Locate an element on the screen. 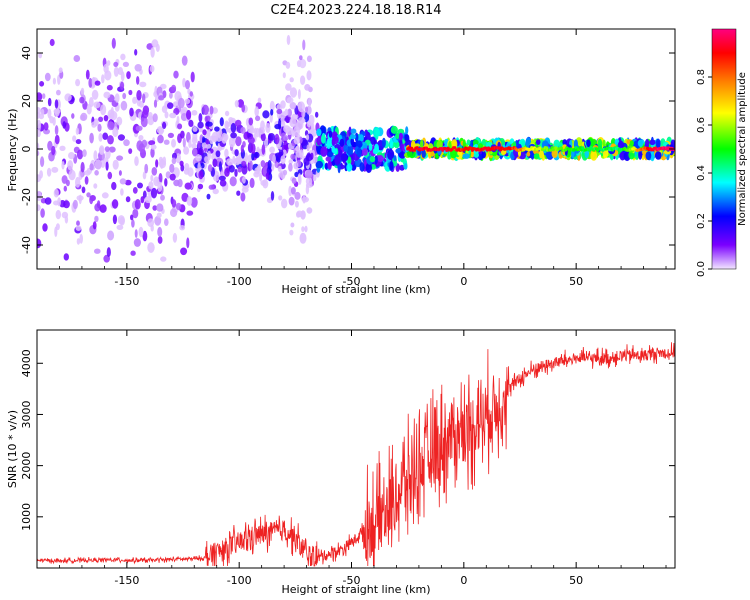 The image size is (750, 600). top-y-tick-label: -20 is located at coordinates (26, 197).